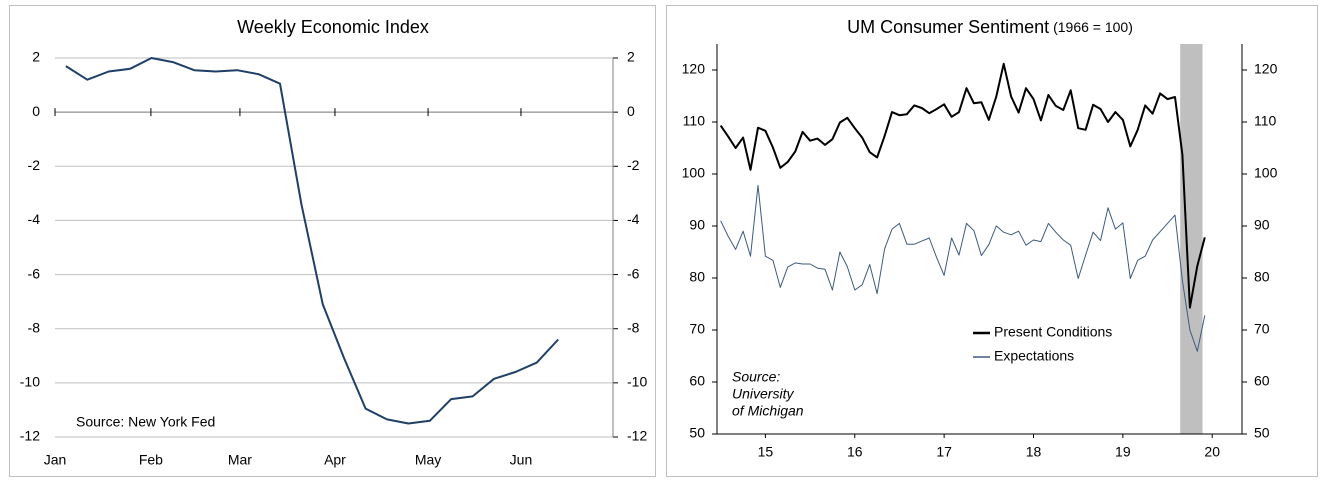 This screenshot has width=1328, height=485. Describe the element at coordinates (36, 111) in the screenshot. I see `y-tick-label: 0` at that location.